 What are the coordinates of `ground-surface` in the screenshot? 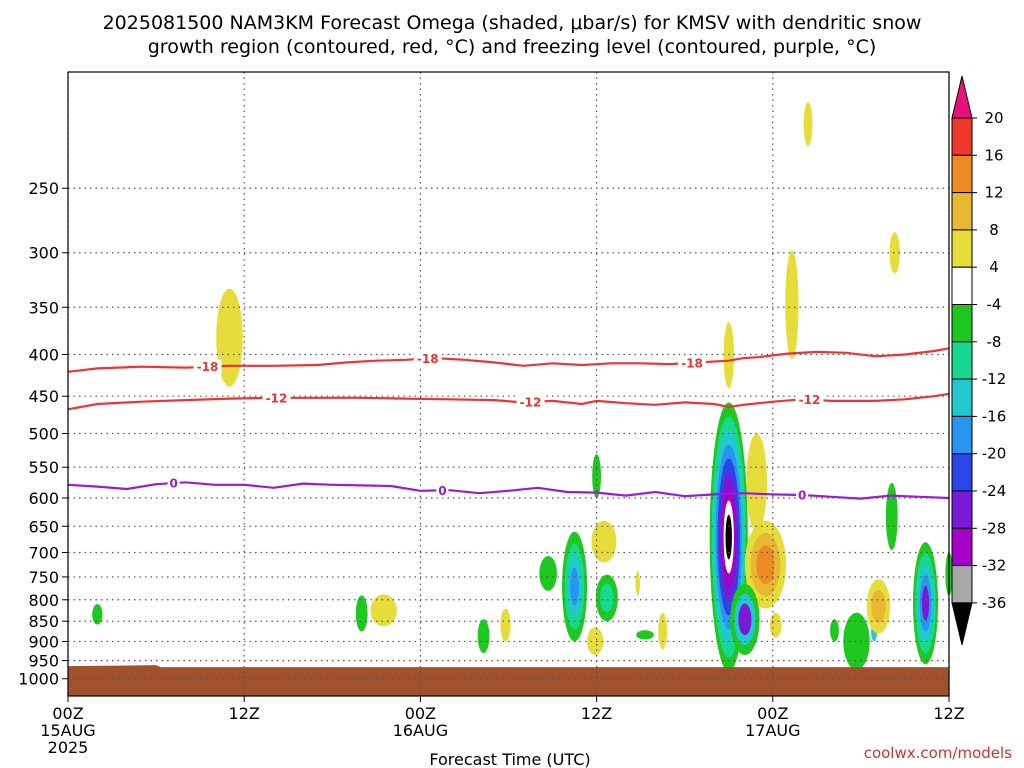 It's located at (508, 680).